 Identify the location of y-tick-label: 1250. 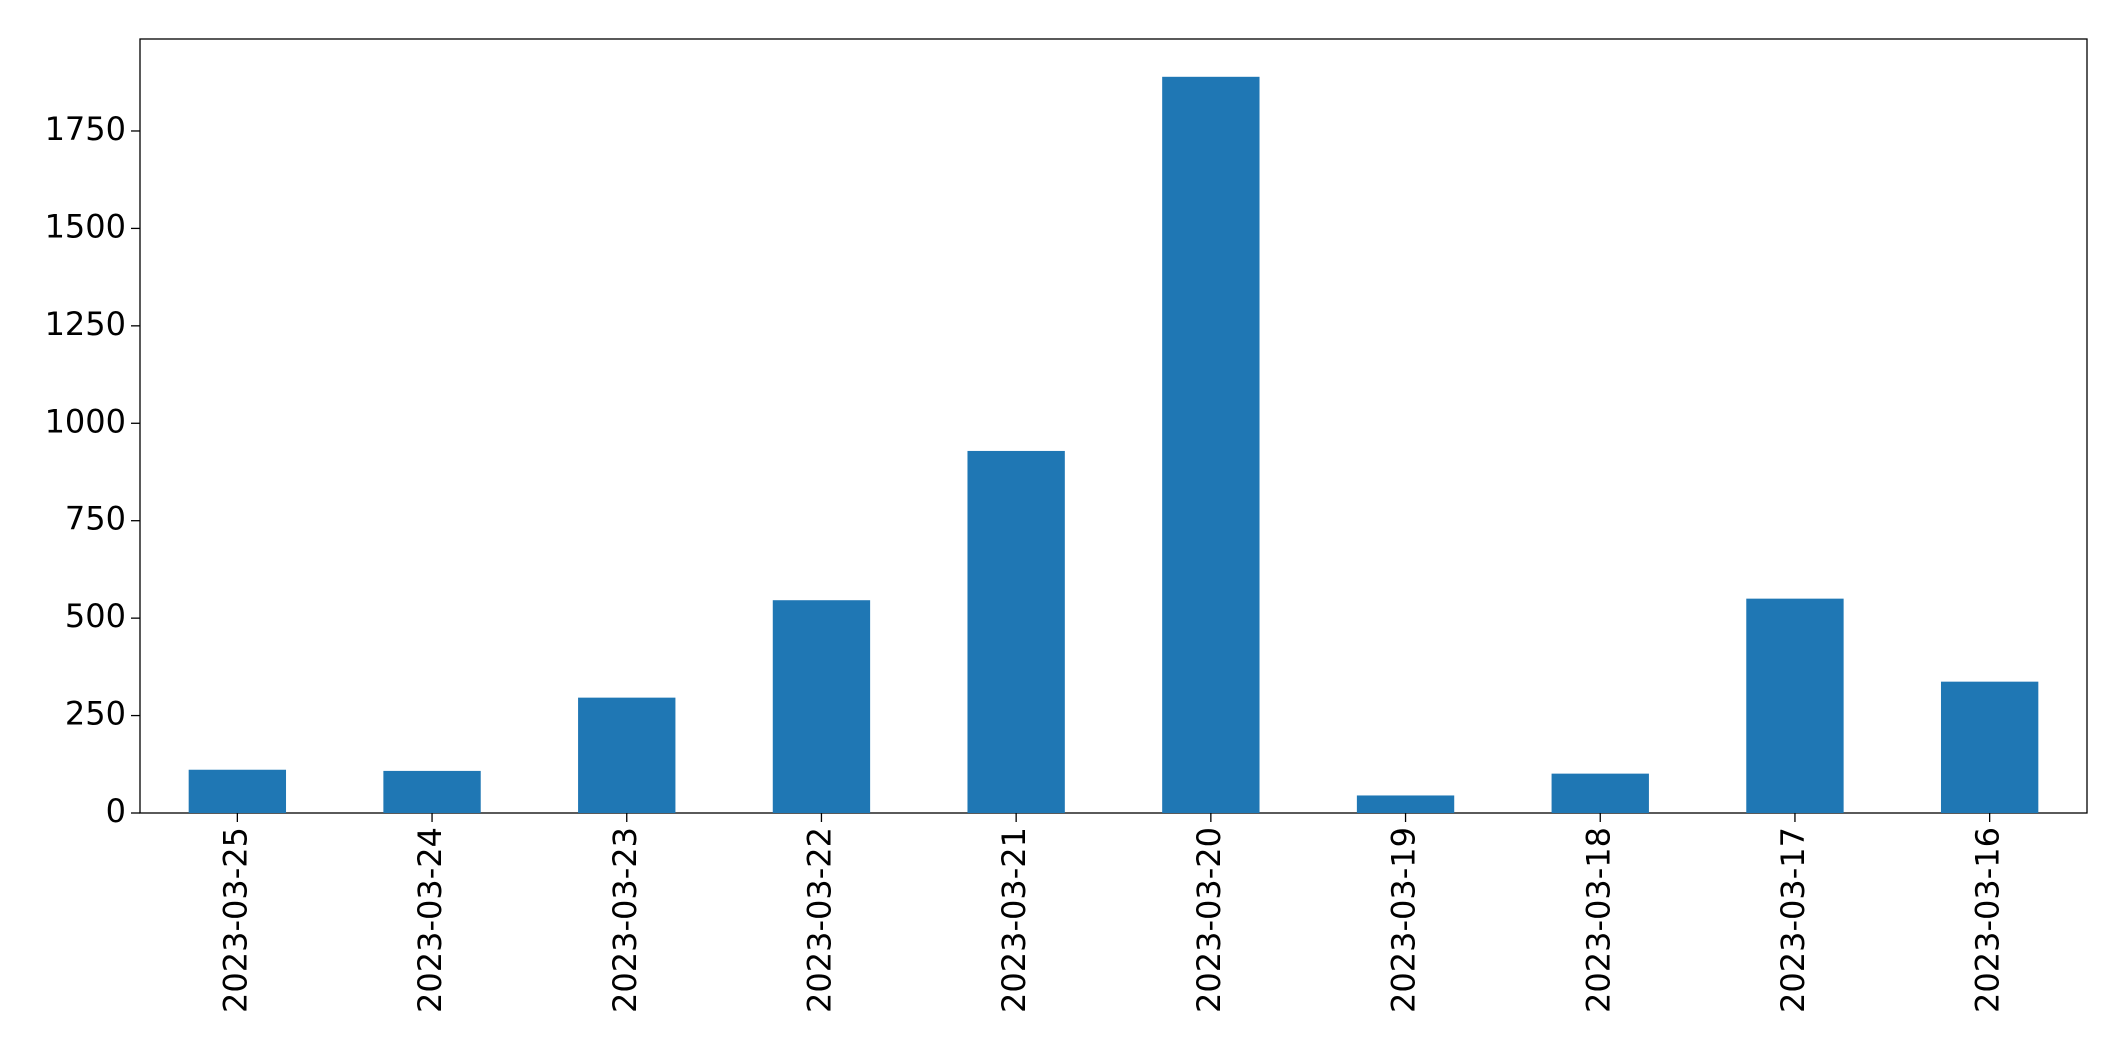
(85, 324).